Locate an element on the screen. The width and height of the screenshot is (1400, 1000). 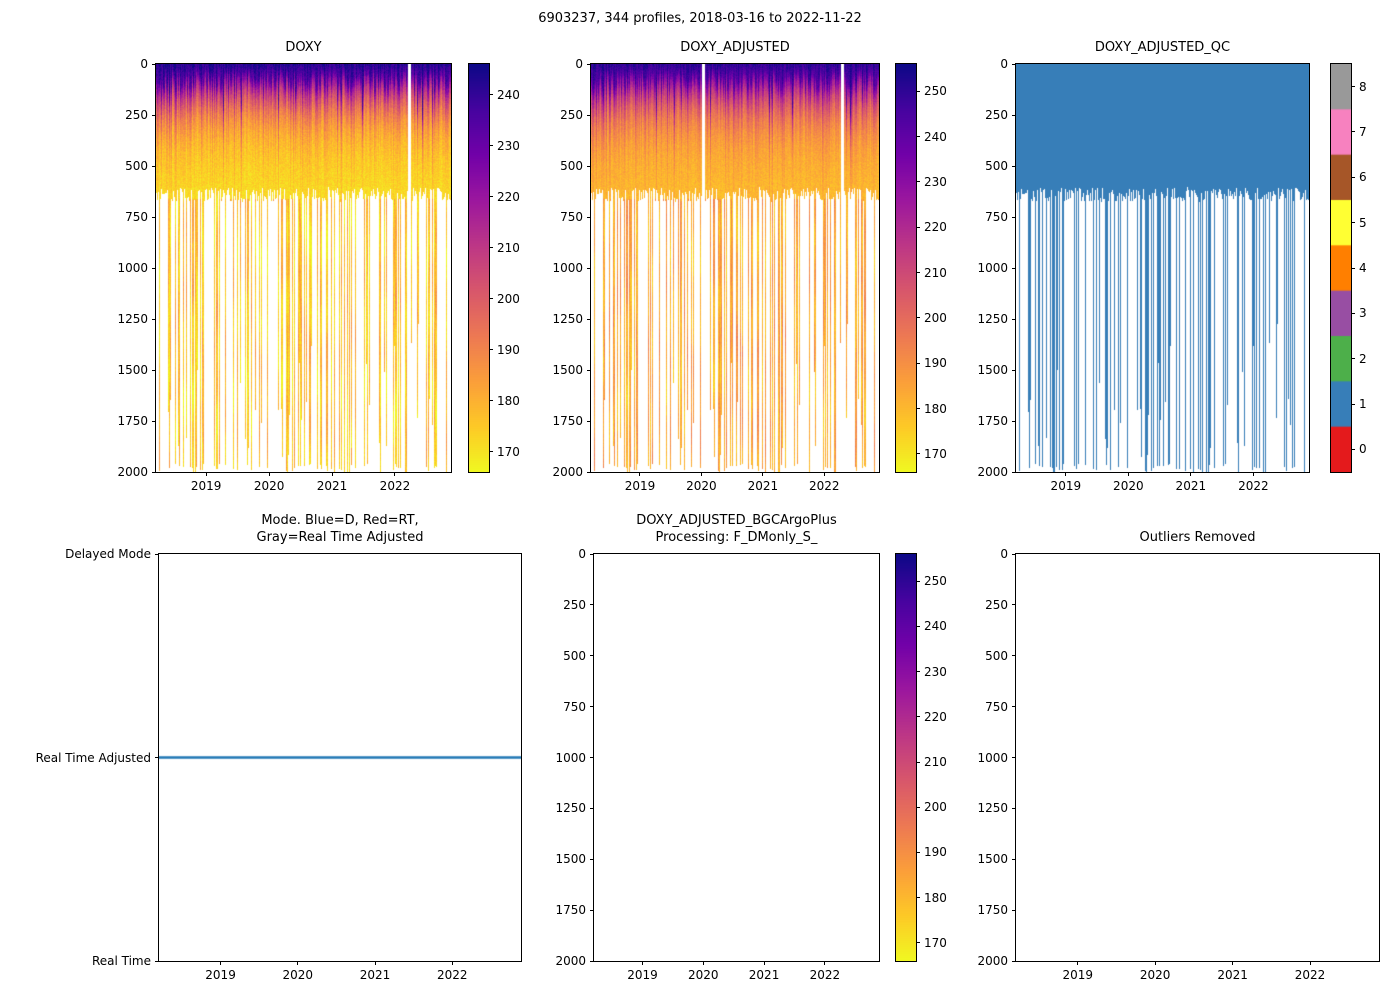
doxy-x-tick-label: 2020 is located at coordinates (269, 486).